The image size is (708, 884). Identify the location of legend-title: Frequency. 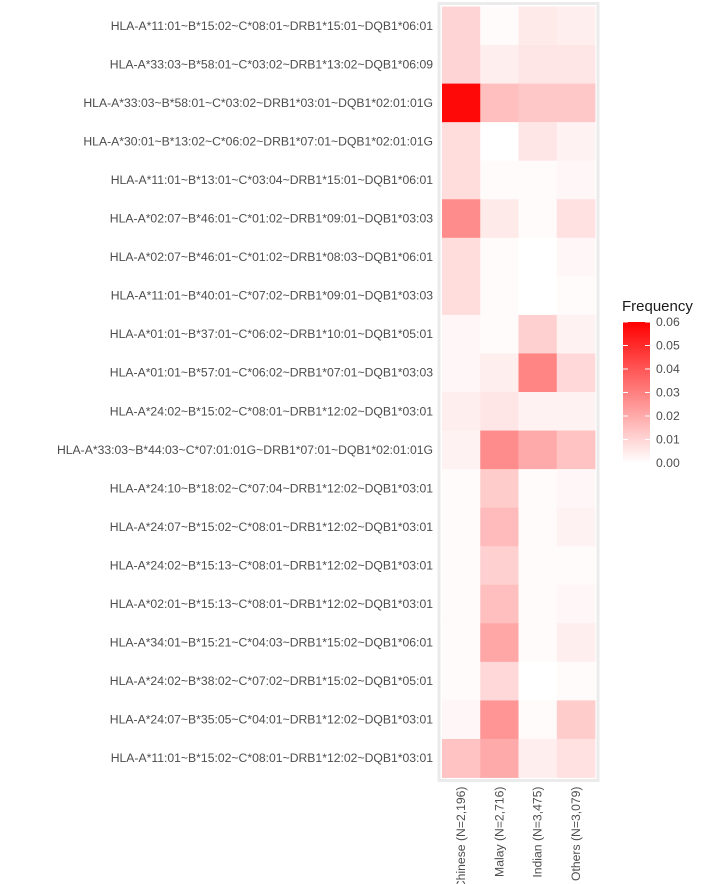
(657, 306).